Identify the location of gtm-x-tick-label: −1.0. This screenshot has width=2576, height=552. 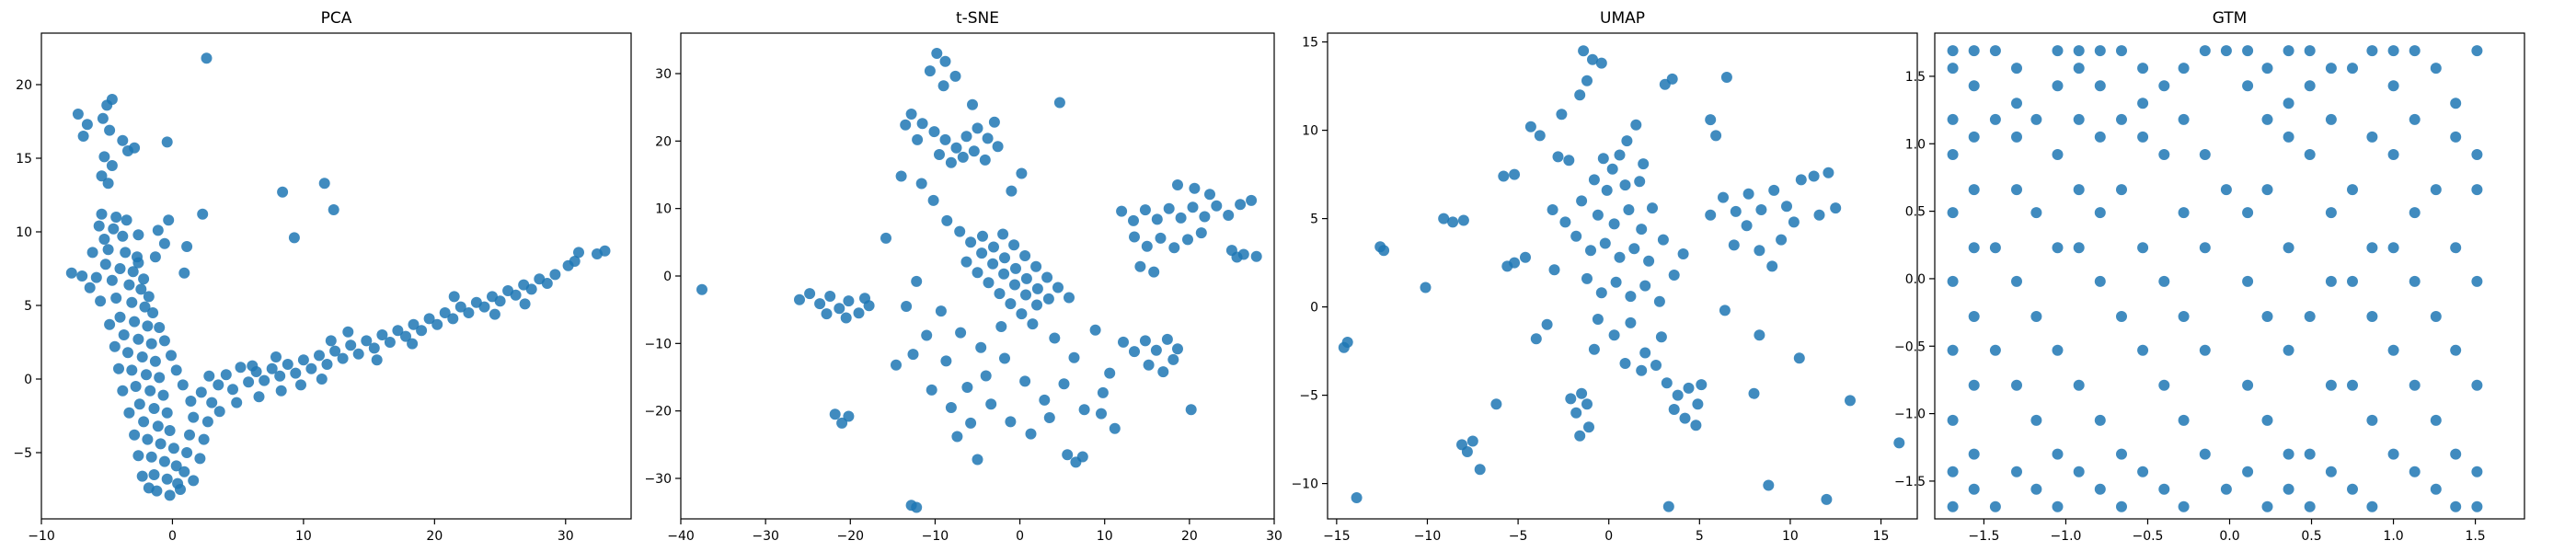
(2065, 536).